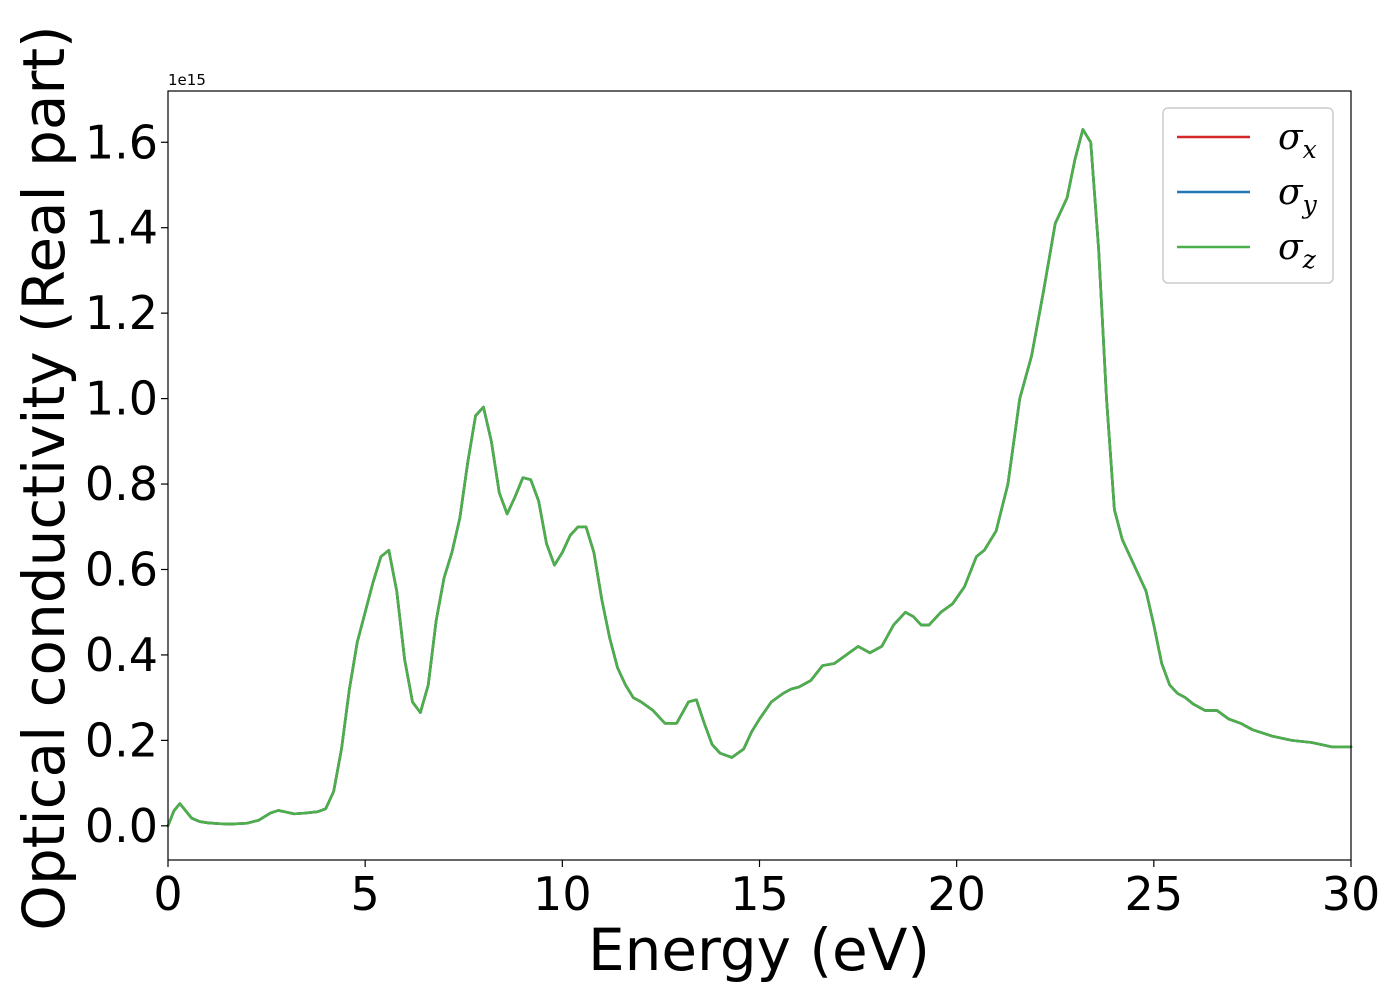 Image resolution: width=1400 pixels, height=1000 pixels. I want to click on y-tick-label: 1.4, so click(121, 228).